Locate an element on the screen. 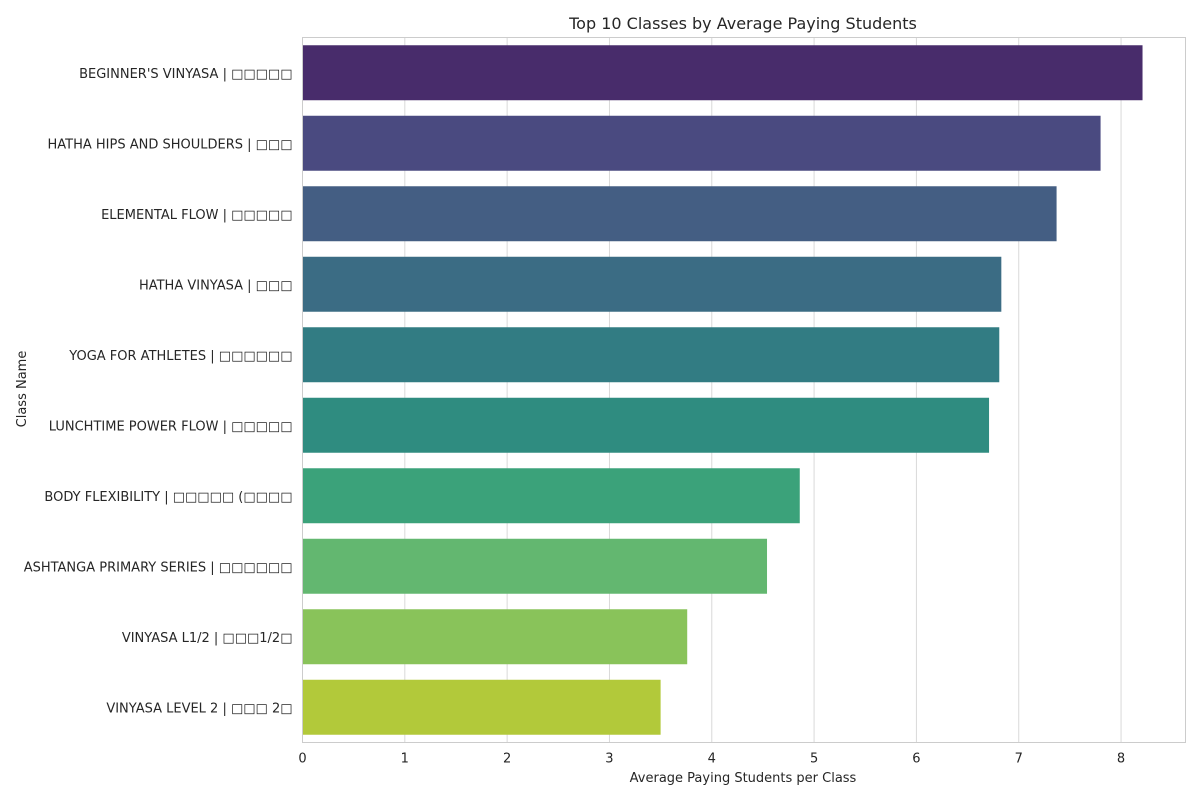 The height and width of the screenshot is (804, 1200). x-tick-label: 6 is located at coordinates (916, 759).